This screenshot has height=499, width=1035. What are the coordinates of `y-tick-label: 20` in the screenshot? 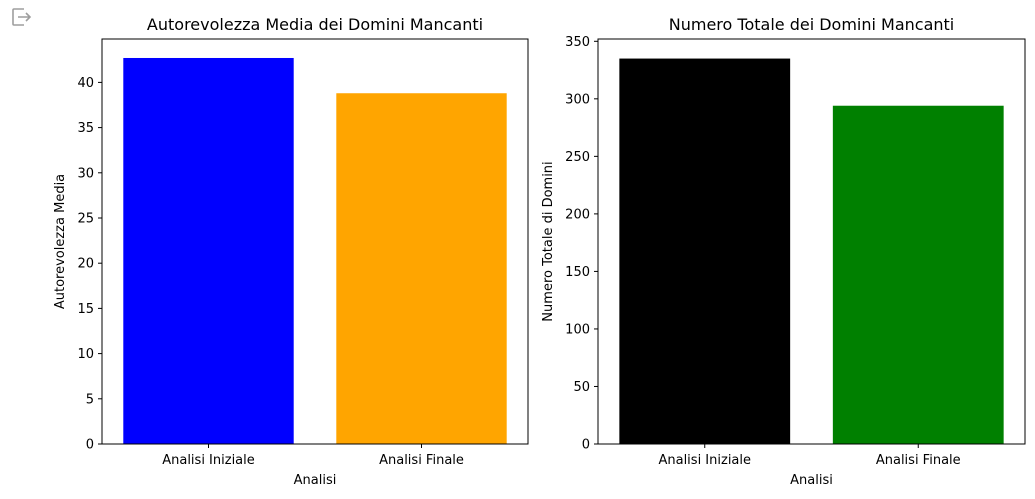 It's located at (85, 264).